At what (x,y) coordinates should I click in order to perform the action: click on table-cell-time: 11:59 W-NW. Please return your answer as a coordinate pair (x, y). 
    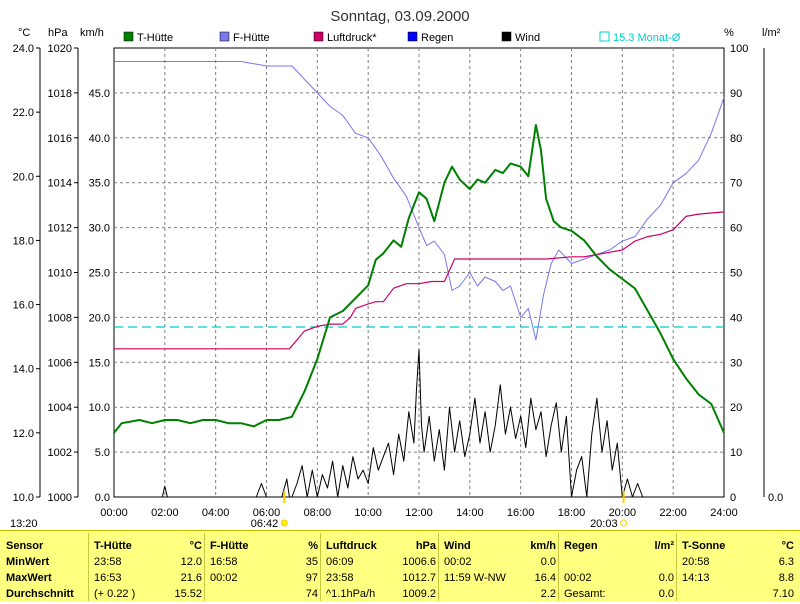
    Looking at the image, I should click on (475, 578).